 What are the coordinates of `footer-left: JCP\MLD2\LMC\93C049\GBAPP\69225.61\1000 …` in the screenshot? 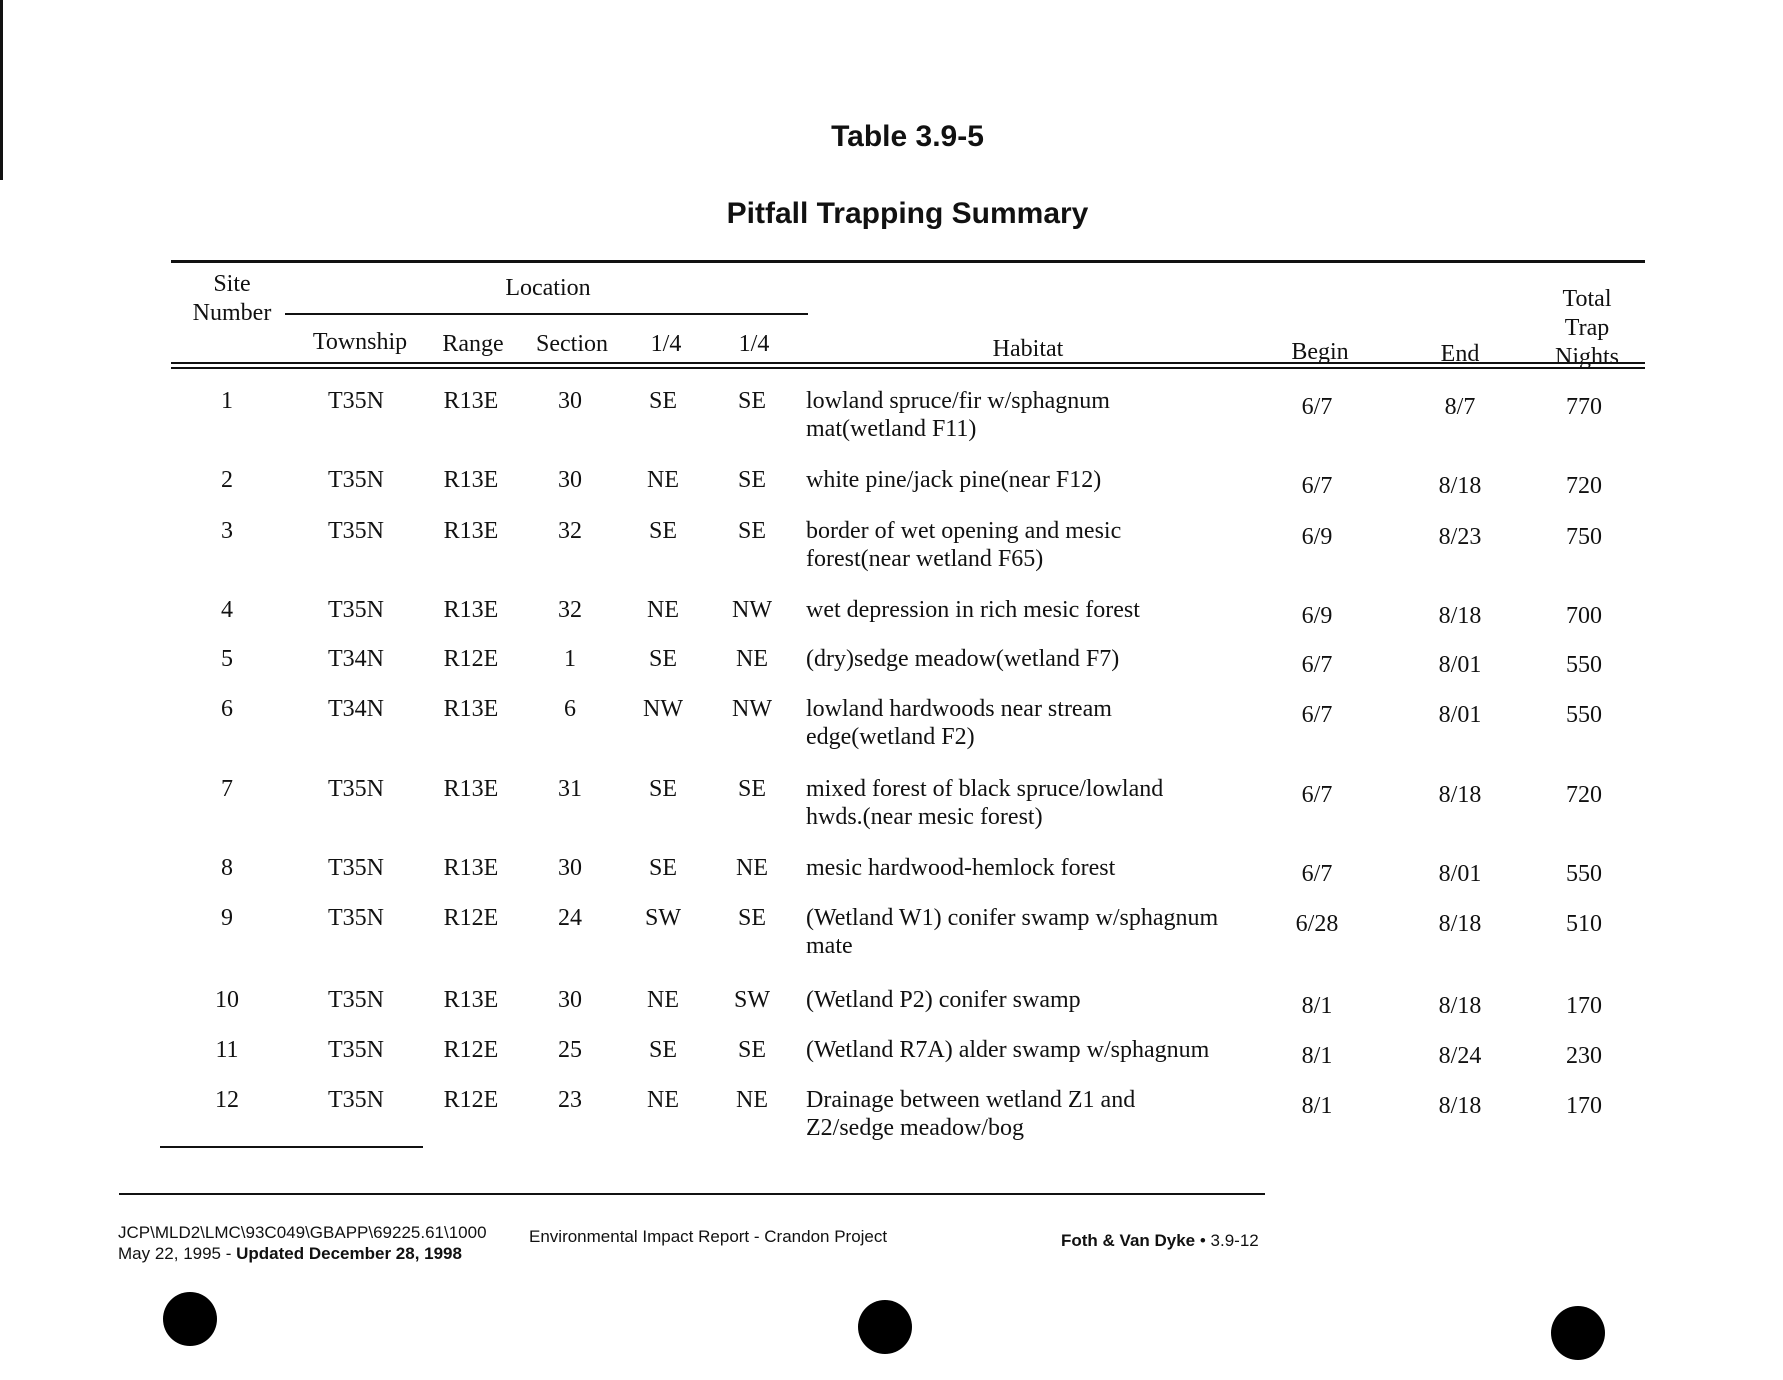 It's located at (302, 1243).